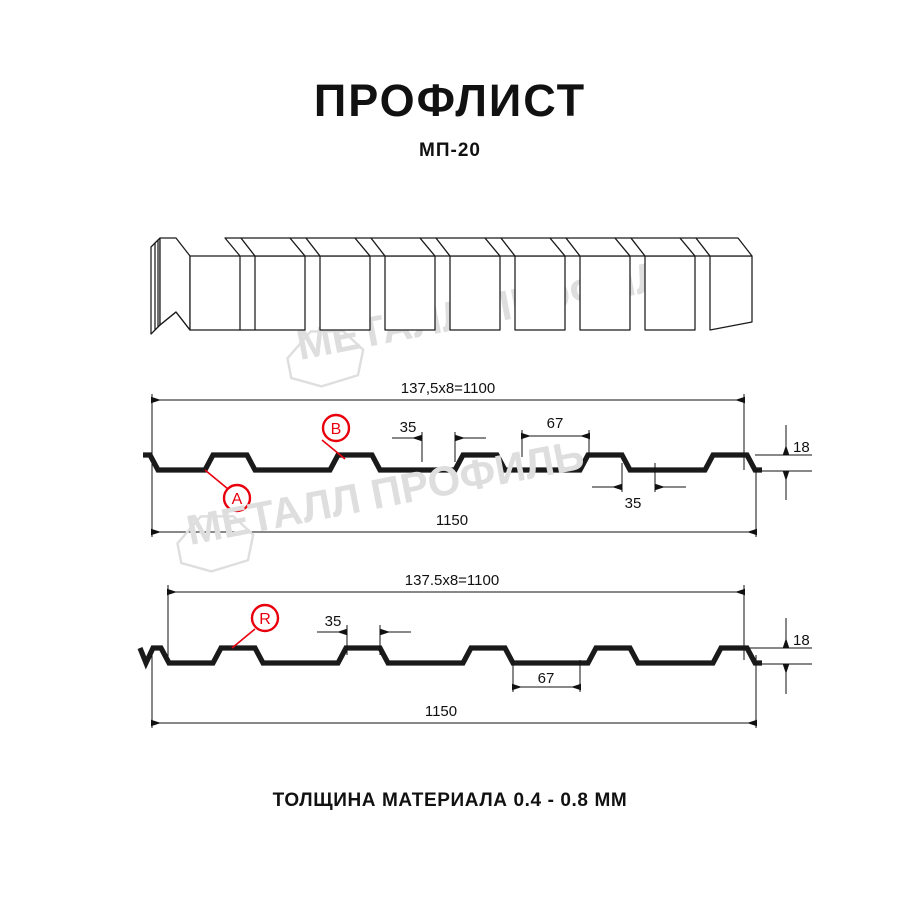 Image resolution: width=900 pixels, height=900 pixels. Describe the element at coordinates (555, 423) in the screenshot. I see `dim-label-flat-67-top: 67` at that location.